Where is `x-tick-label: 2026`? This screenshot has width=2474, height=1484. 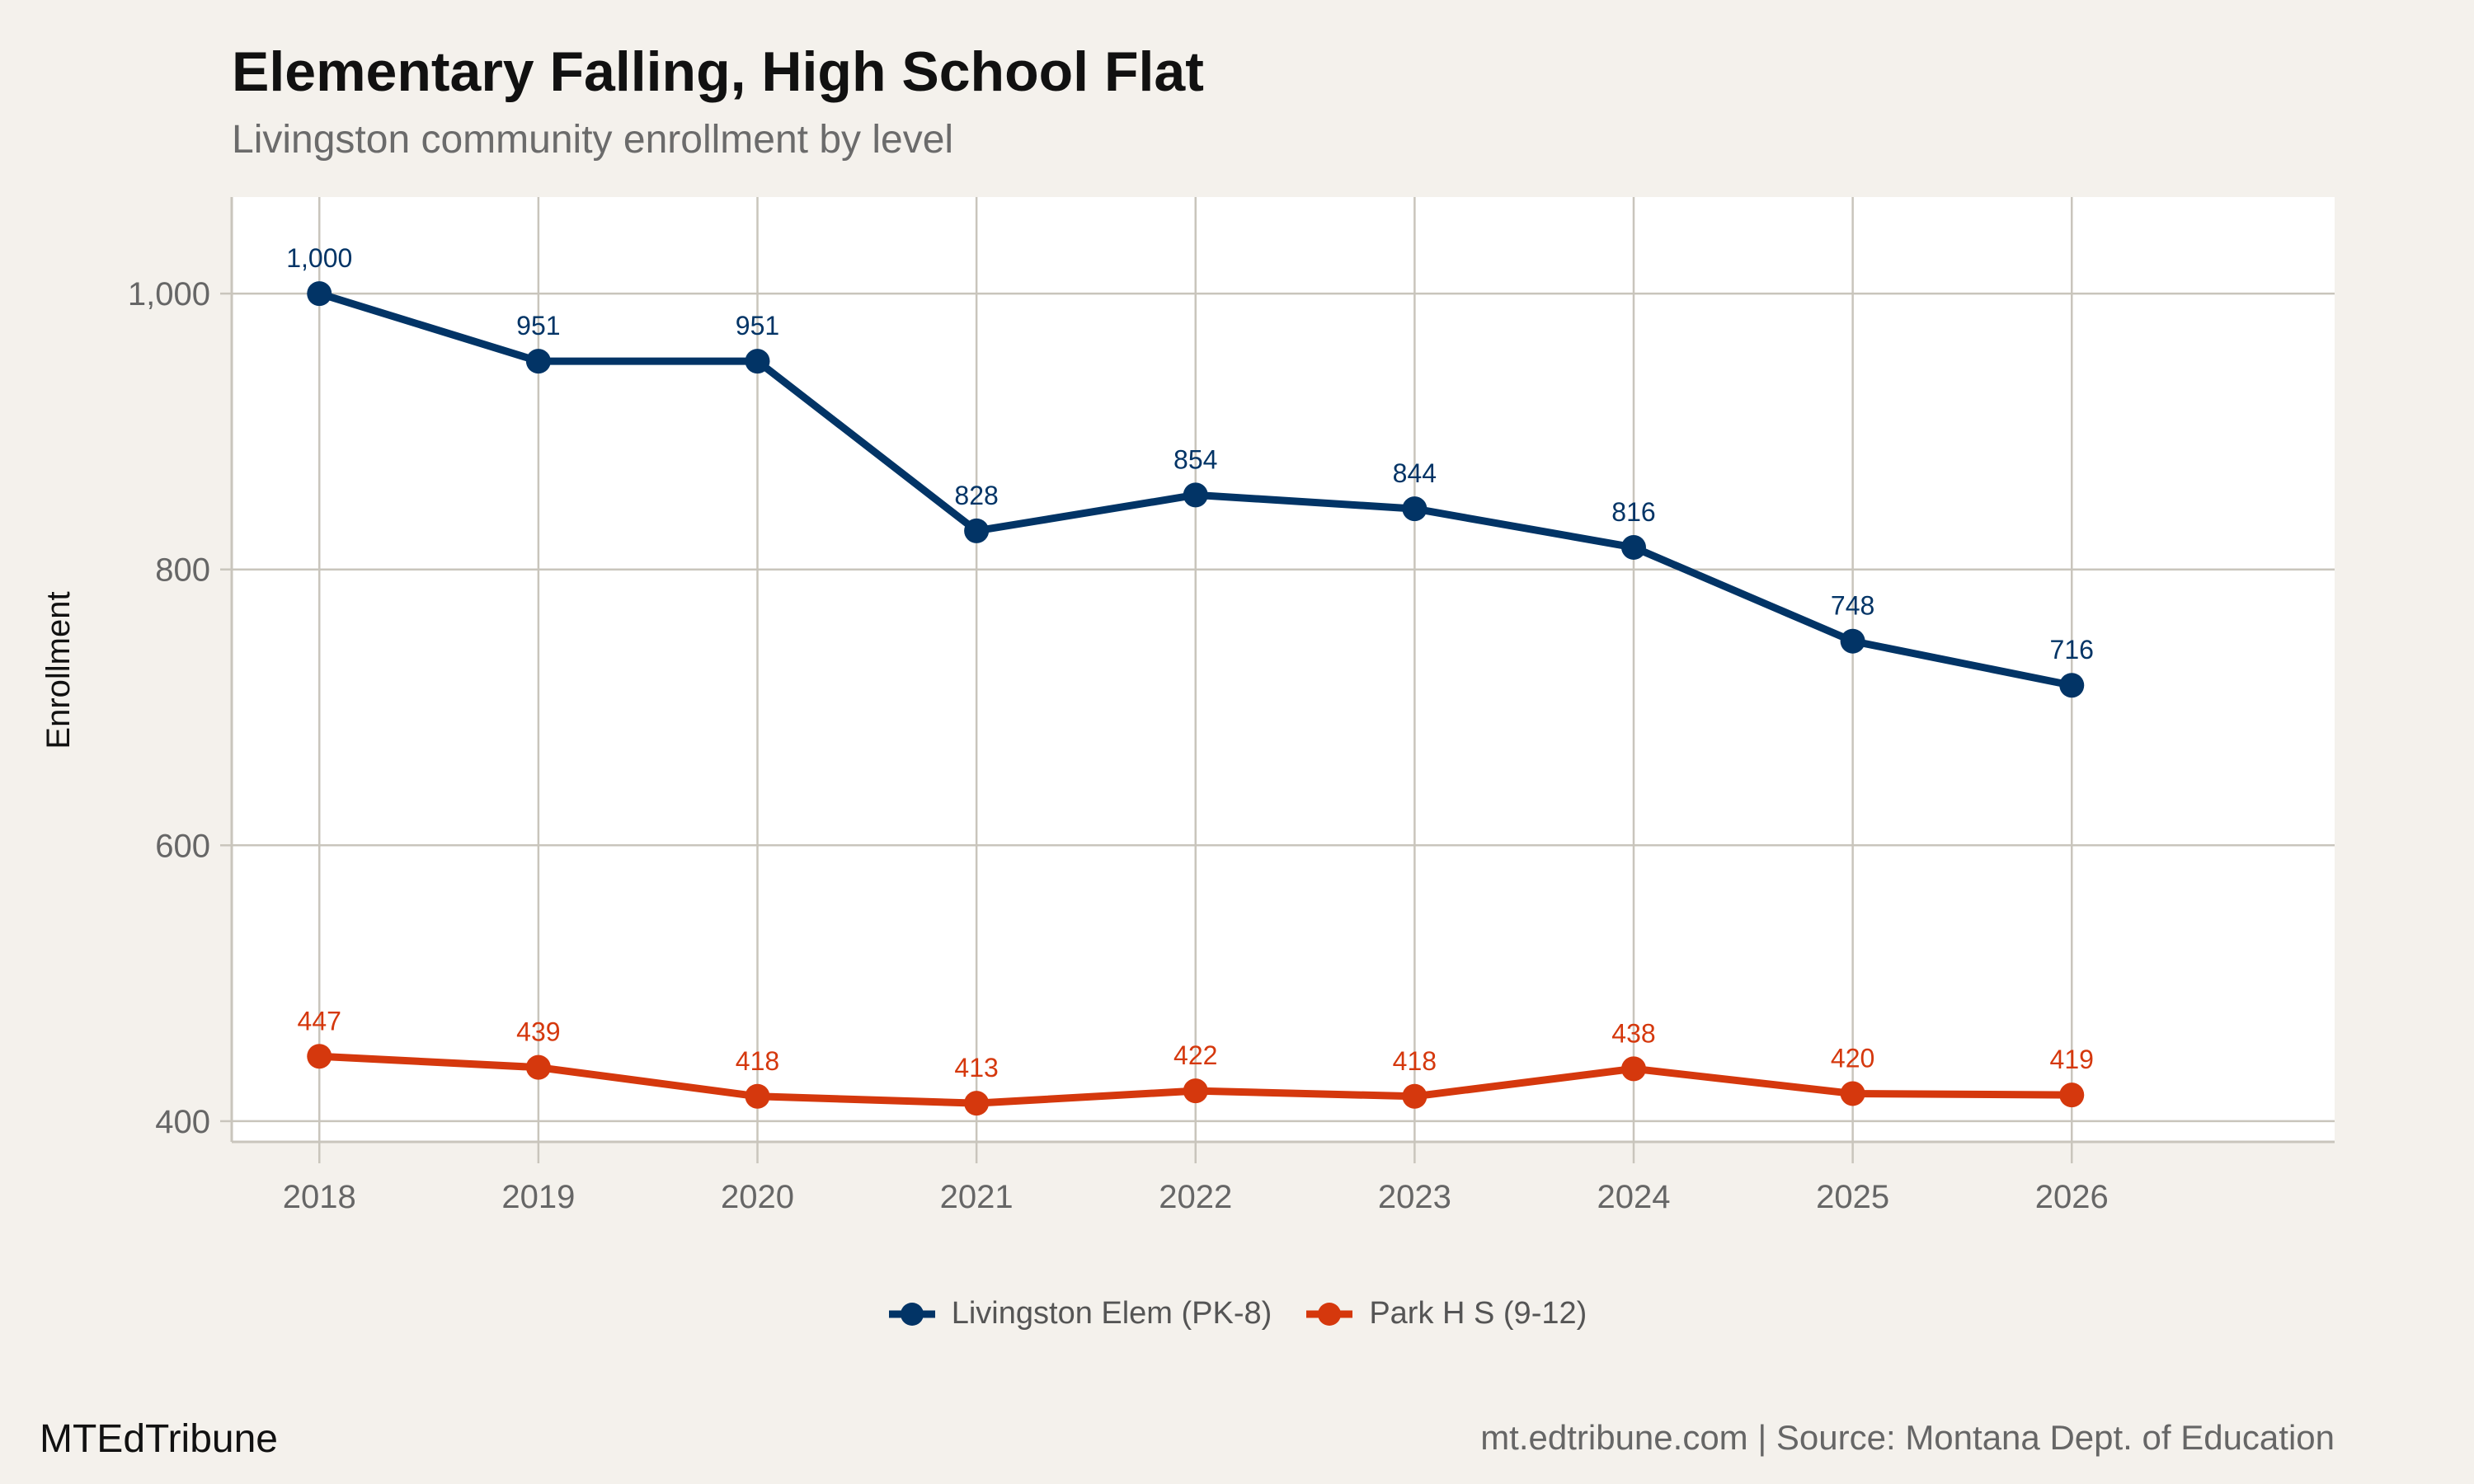 x-tick-label: 2026 is located at coordinates (2072, 1197).